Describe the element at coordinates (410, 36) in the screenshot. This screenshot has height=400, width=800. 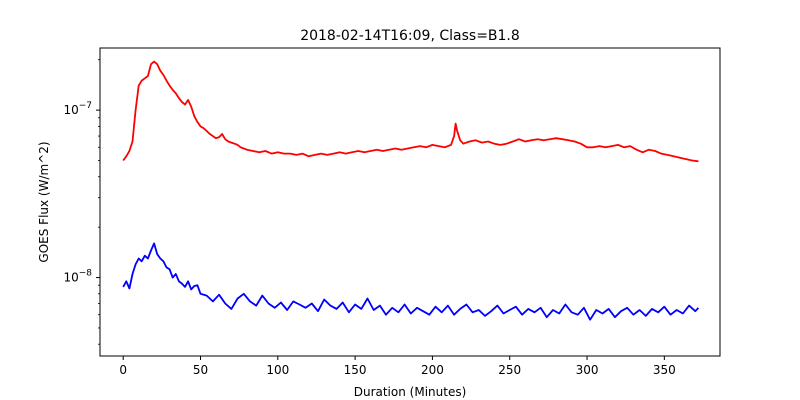
I see `chart-title: 2018-02-14T16:09, Class=B1.8` at that location.